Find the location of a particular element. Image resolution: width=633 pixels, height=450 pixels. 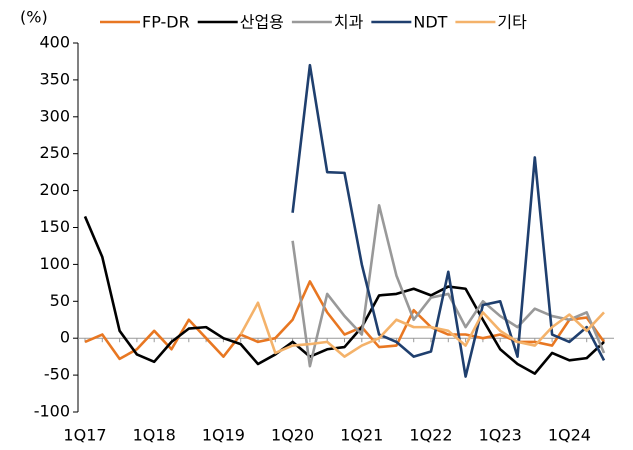

x-tick-label: 1Q19 is located at coordinates (223, 435).